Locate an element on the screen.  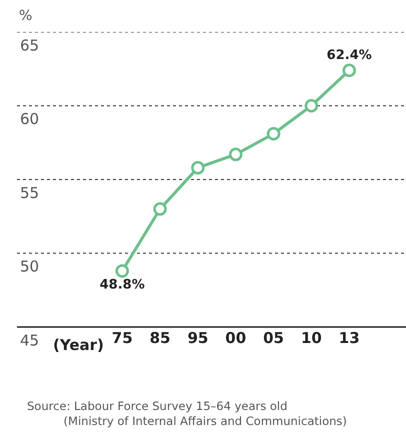
x-tick-label: 75 is located at coordinates (122, 338).